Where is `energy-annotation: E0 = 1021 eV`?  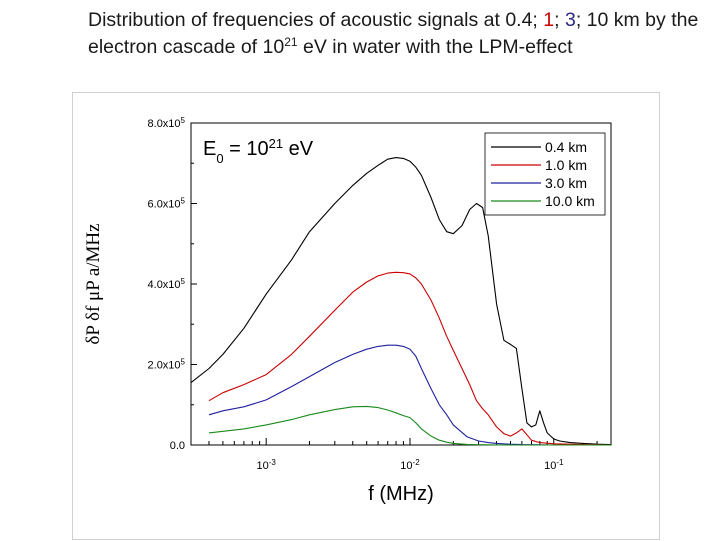
energy-annotation: E0 = 1021 eV is located at coordinates (258, 151).